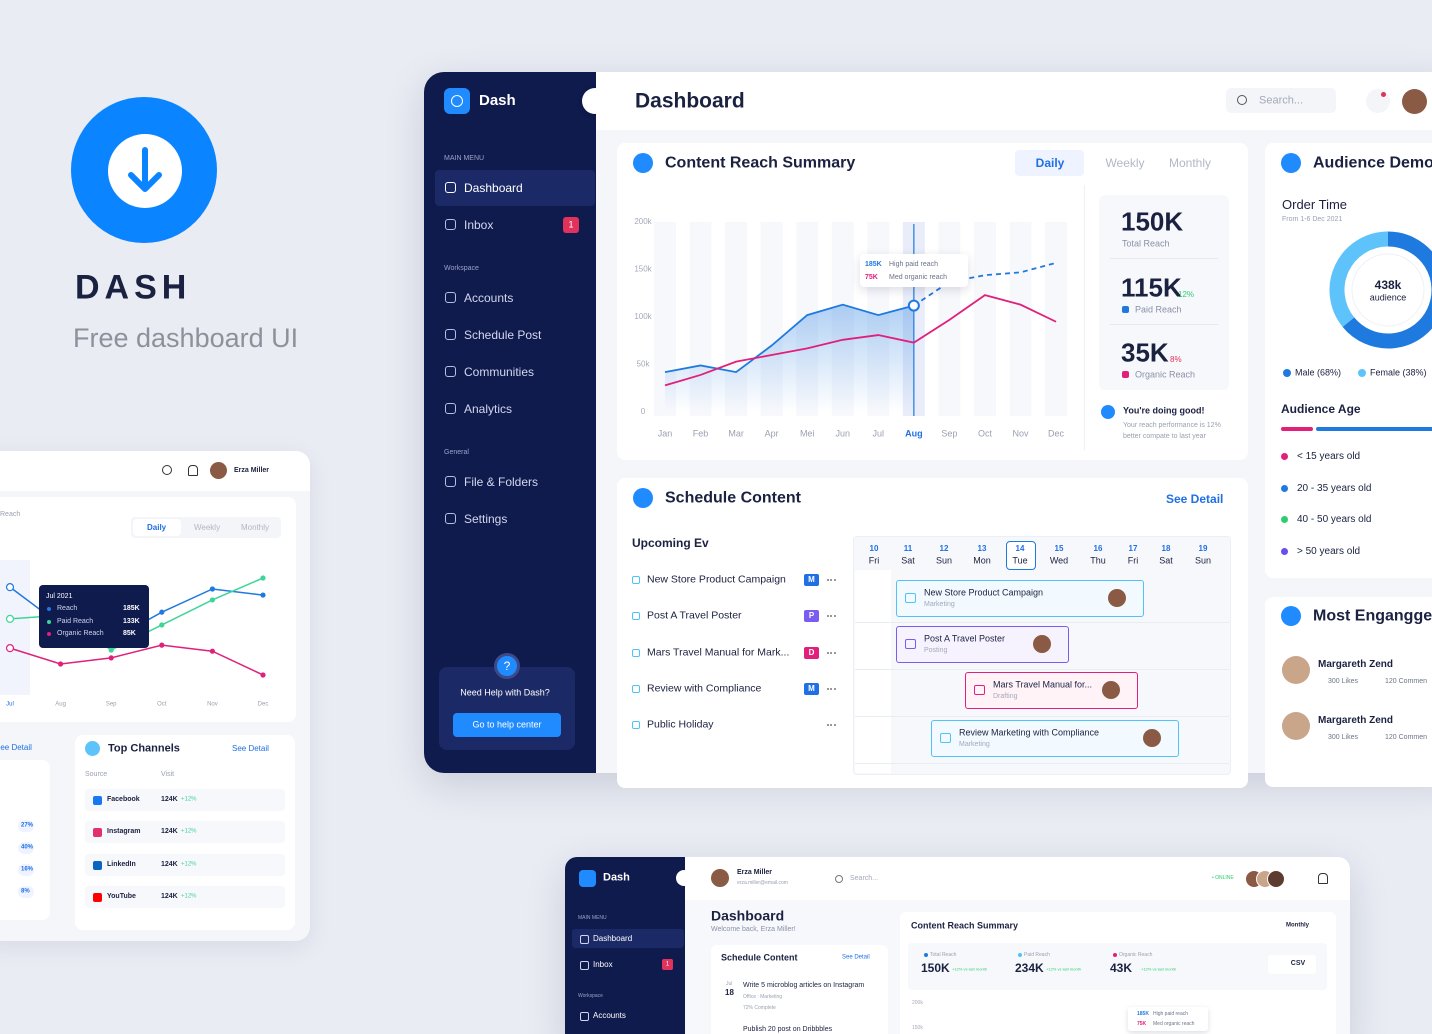  I want to click on preview-header, so click(155, 471).